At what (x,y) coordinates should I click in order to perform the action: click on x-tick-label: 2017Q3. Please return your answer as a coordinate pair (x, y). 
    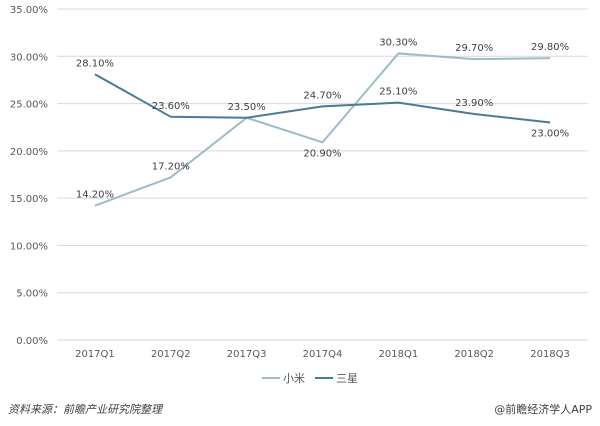
    Looking at the image, I should click on (247, 354).